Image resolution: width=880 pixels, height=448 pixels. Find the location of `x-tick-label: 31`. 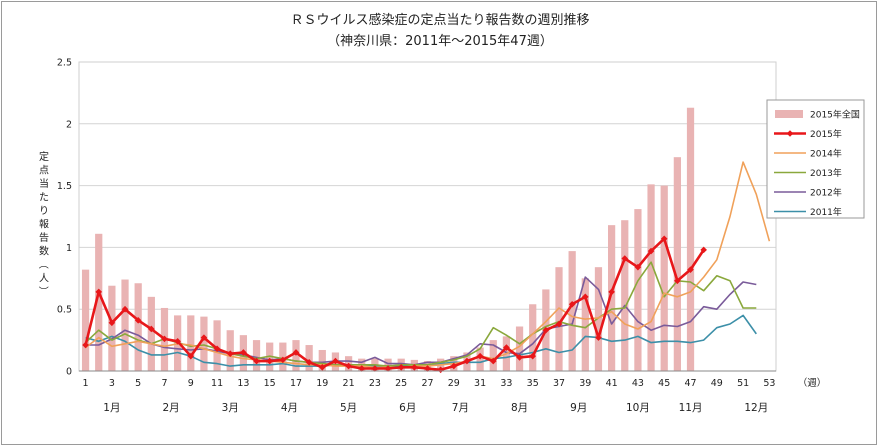

x-tick-label: 31 is located at coordinates (480, 383).